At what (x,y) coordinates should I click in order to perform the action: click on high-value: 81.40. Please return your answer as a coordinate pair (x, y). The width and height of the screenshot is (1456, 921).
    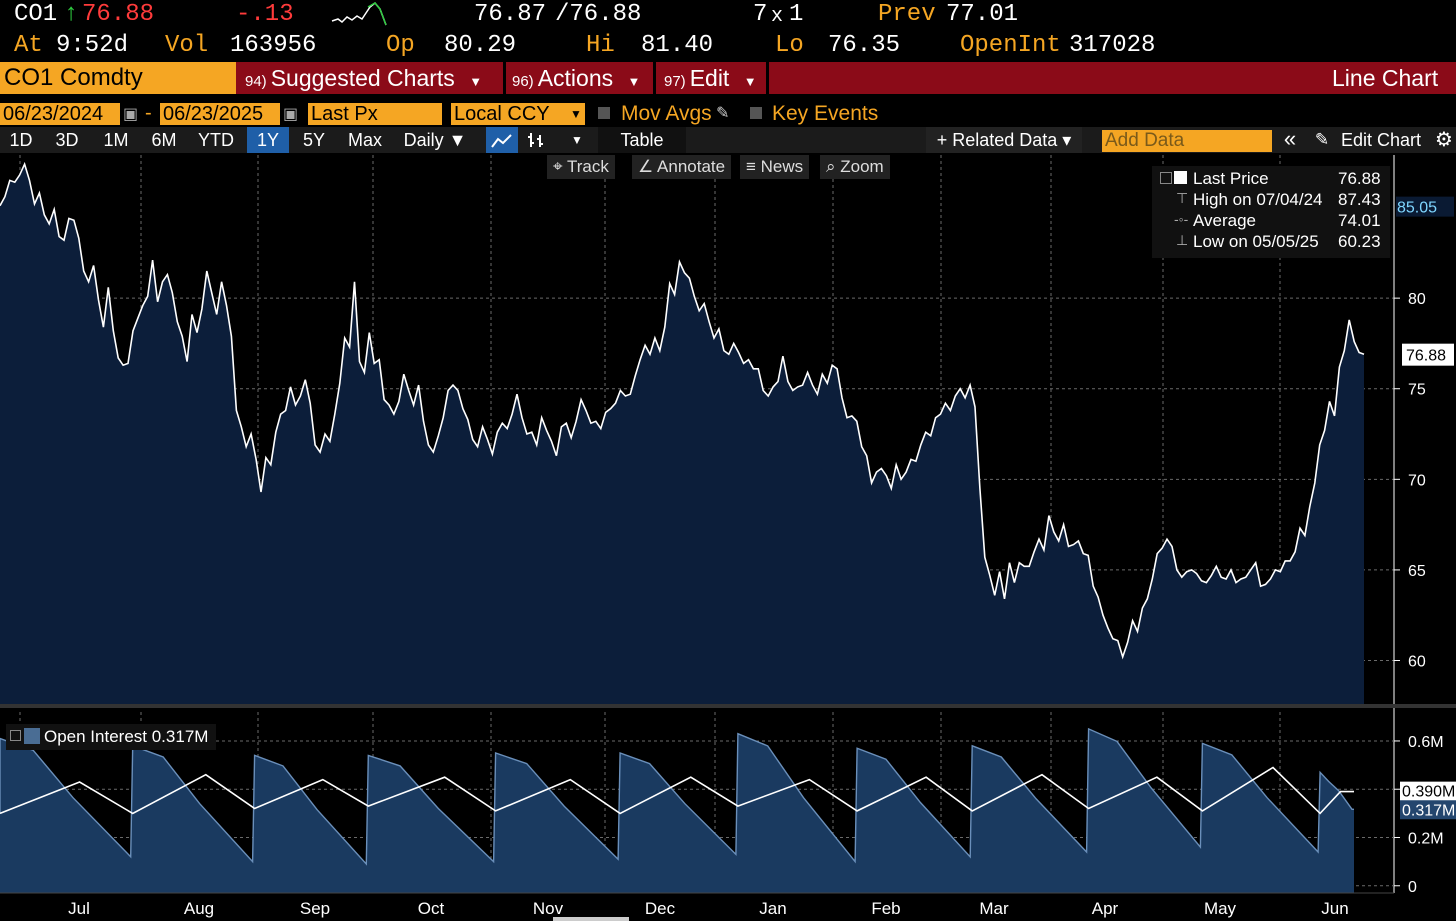
    Looking at the image, I should click on (677, 45).